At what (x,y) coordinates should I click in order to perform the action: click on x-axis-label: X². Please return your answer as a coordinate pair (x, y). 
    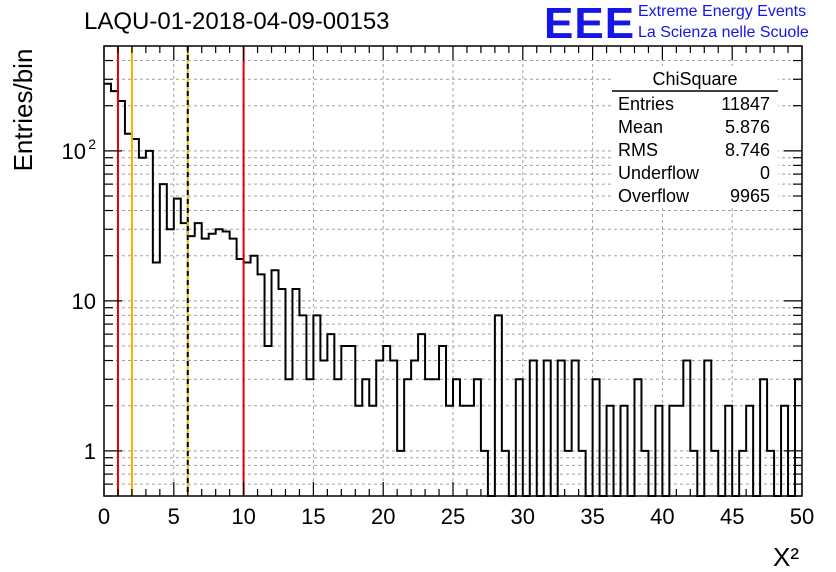
    Looking at the image, I should click on (786, 557).